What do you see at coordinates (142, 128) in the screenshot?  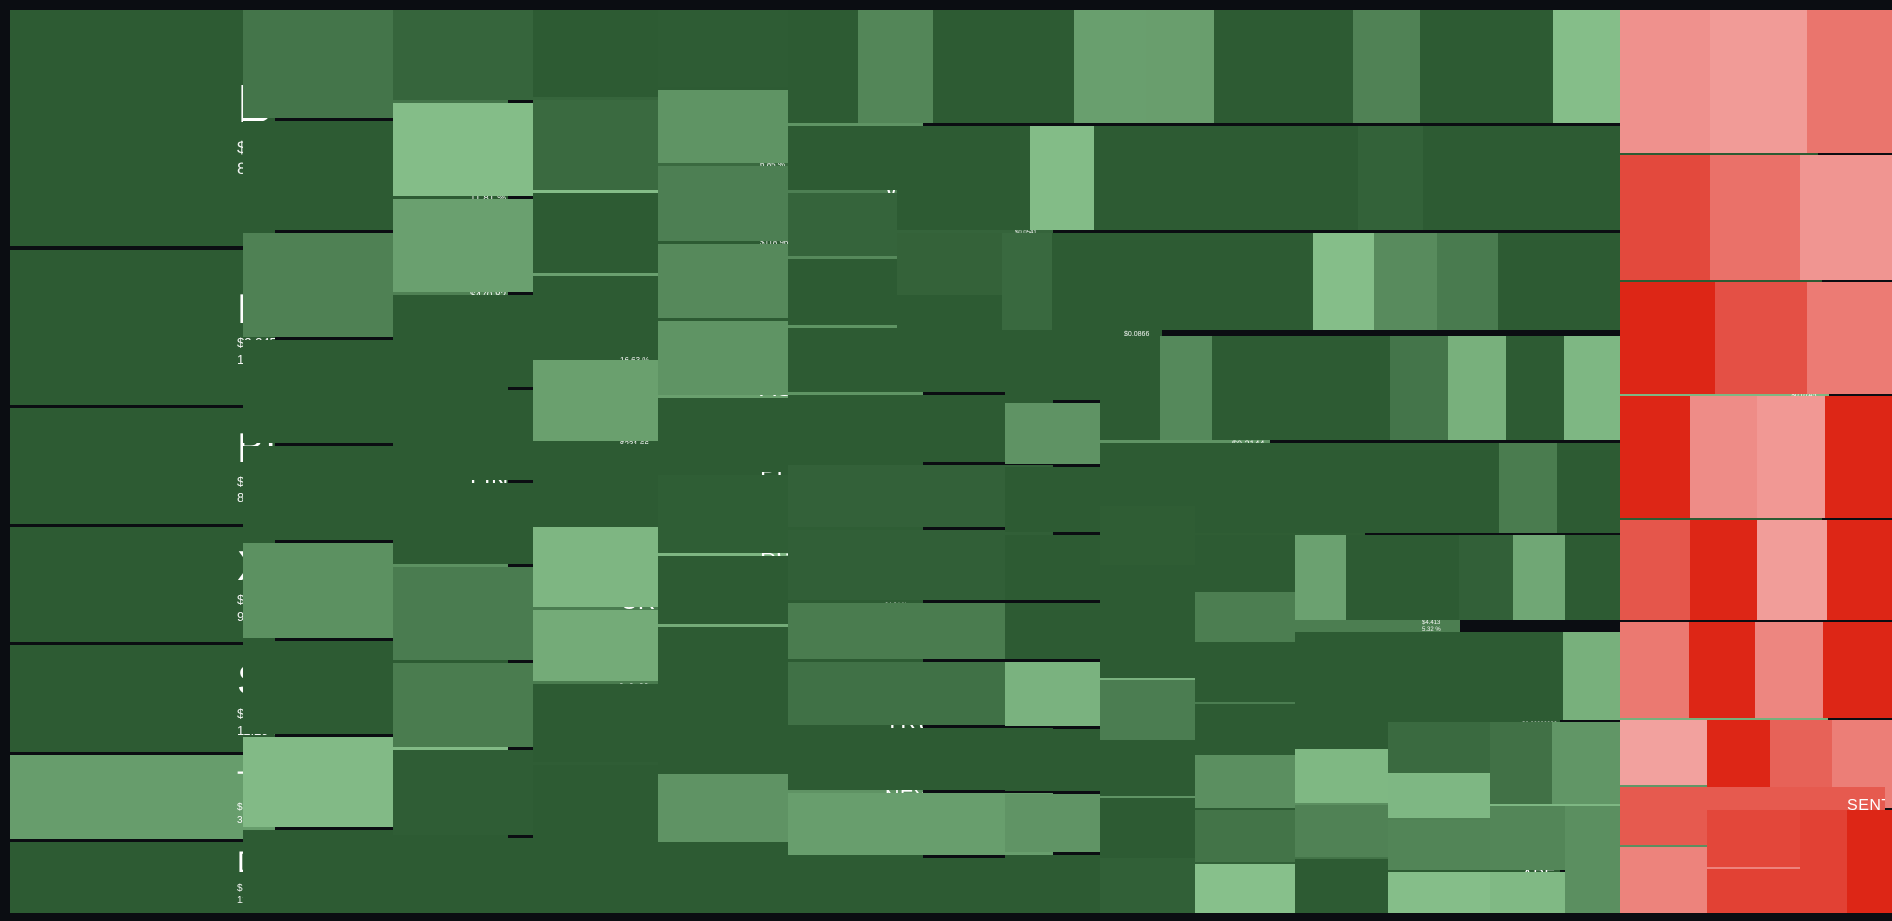 I see `tile-BTC: BTC$73,163.528.2 %` at bounding box center [142, 128].